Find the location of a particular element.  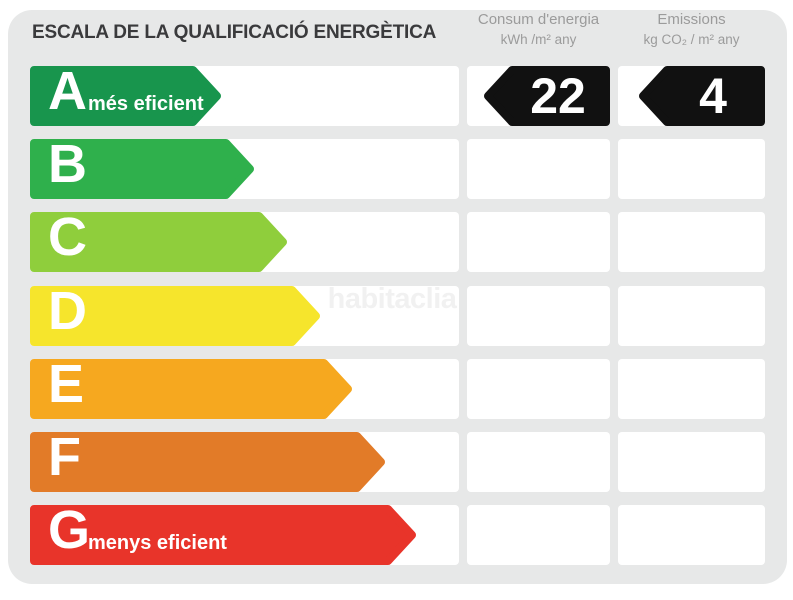

emissions-value-marker: 4 is located at coordinates (702, 96).